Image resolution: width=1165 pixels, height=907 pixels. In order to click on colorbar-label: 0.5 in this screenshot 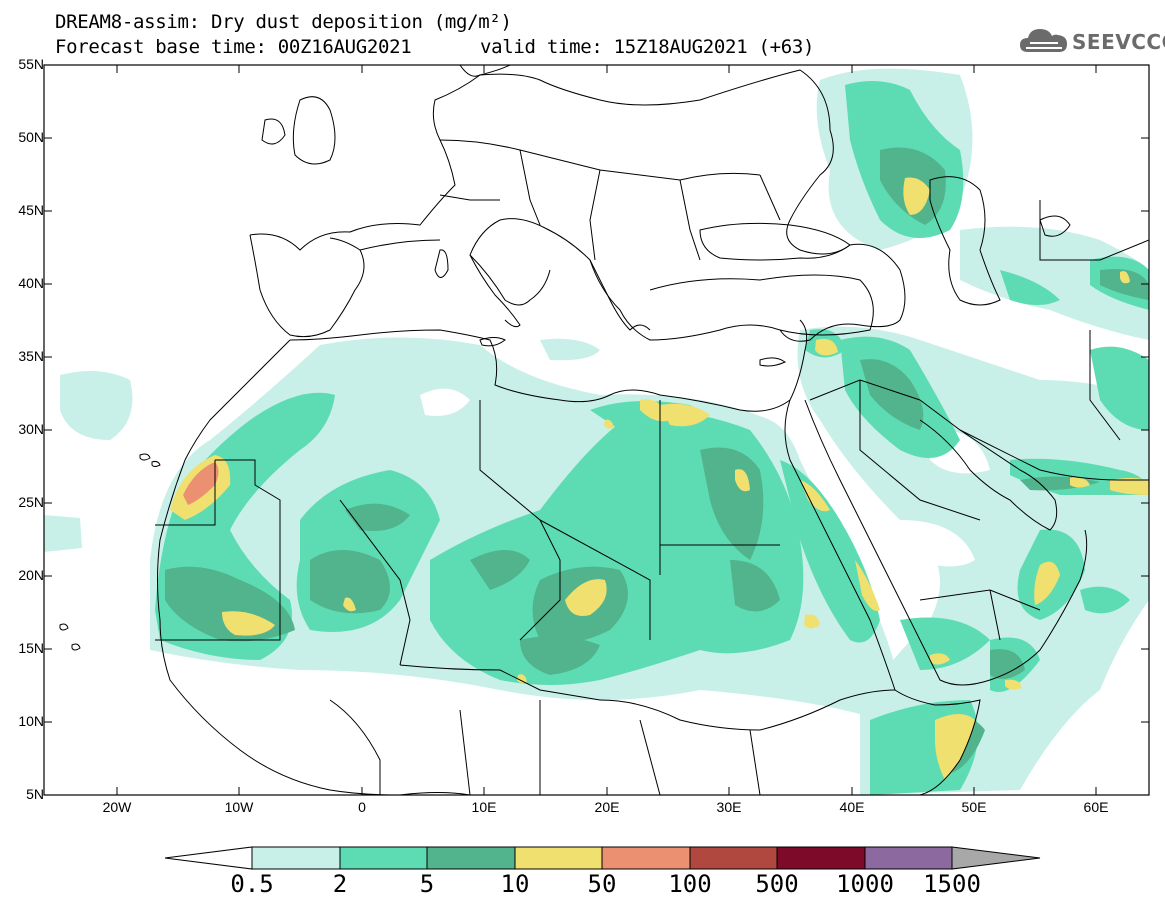, I will do `click(252, 884)`.